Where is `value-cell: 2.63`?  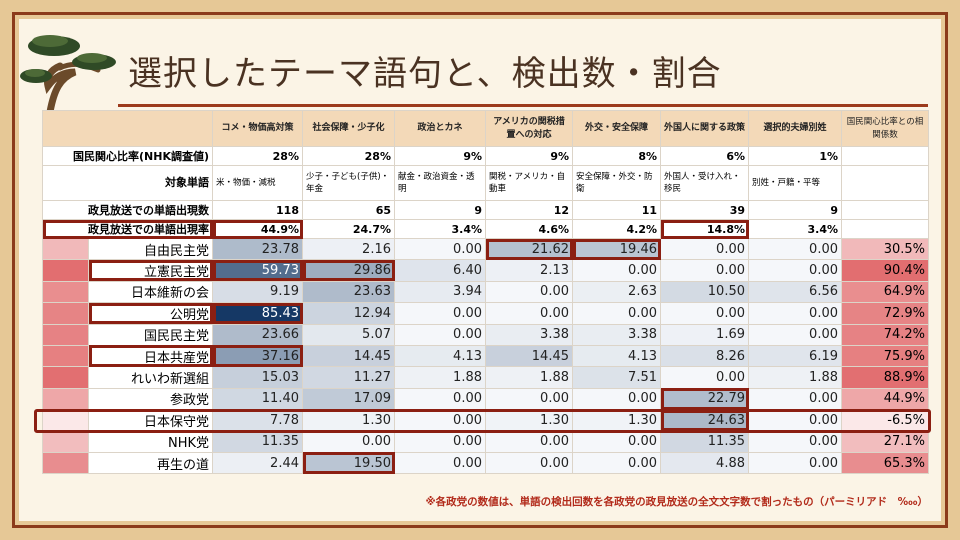
value-cell: 2.63 is located at coordinates (616, 292).